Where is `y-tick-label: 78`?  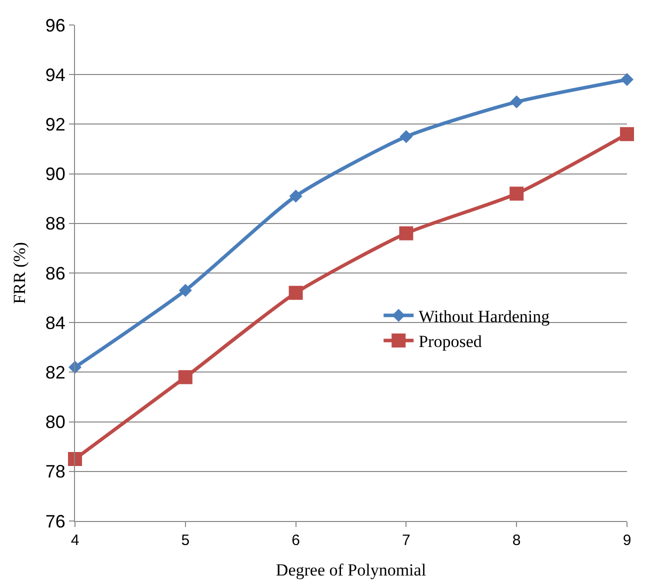 y-tick-label: 78 is located at coordinates (55, 472).